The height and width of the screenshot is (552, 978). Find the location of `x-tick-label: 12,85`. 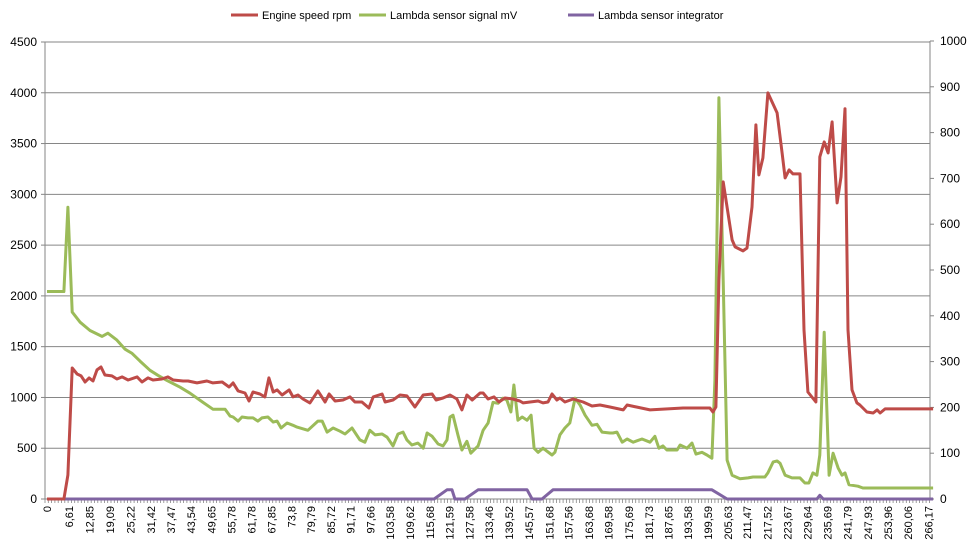

x-tick-label: 12,85 is located at coordinates (91, 520).